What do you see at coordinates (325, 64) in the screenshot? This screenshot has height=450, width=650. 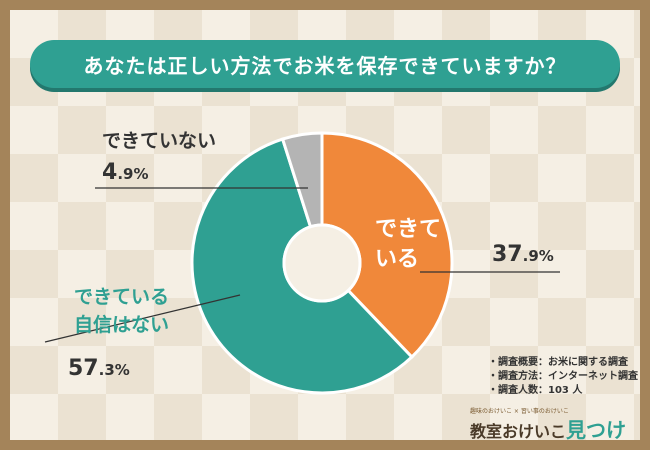 I see `chart-title: あなたは正しい方法でお米を保存できていますか？` at bounding box center [325, 64].